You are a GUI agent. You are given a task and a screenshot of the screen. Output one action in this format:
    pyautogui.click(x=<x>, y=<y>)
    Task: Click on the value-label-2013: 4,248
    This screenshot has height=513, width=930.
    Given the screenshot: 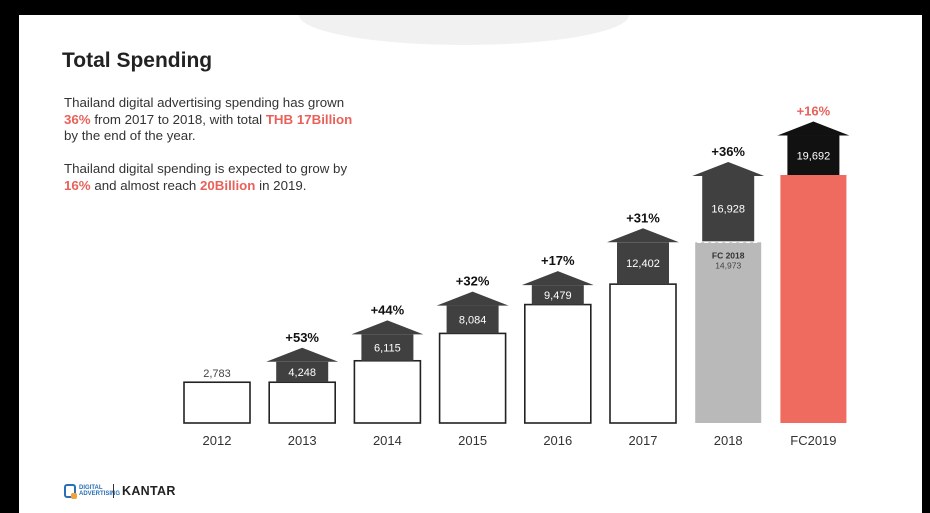 What is the action you would take?
    pyautogui.click(x=302, y=373)
    